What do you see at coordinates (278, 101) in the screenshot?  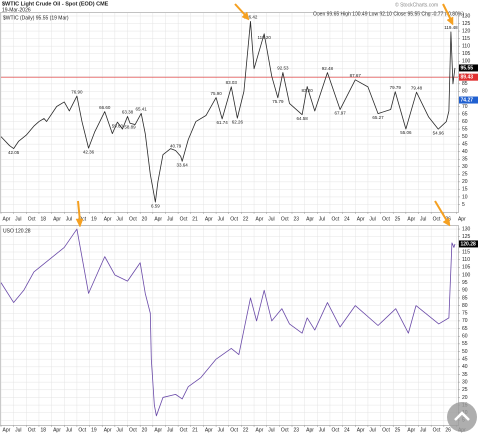 I see `data-label: 75.79` at bounding box center [278, 101].